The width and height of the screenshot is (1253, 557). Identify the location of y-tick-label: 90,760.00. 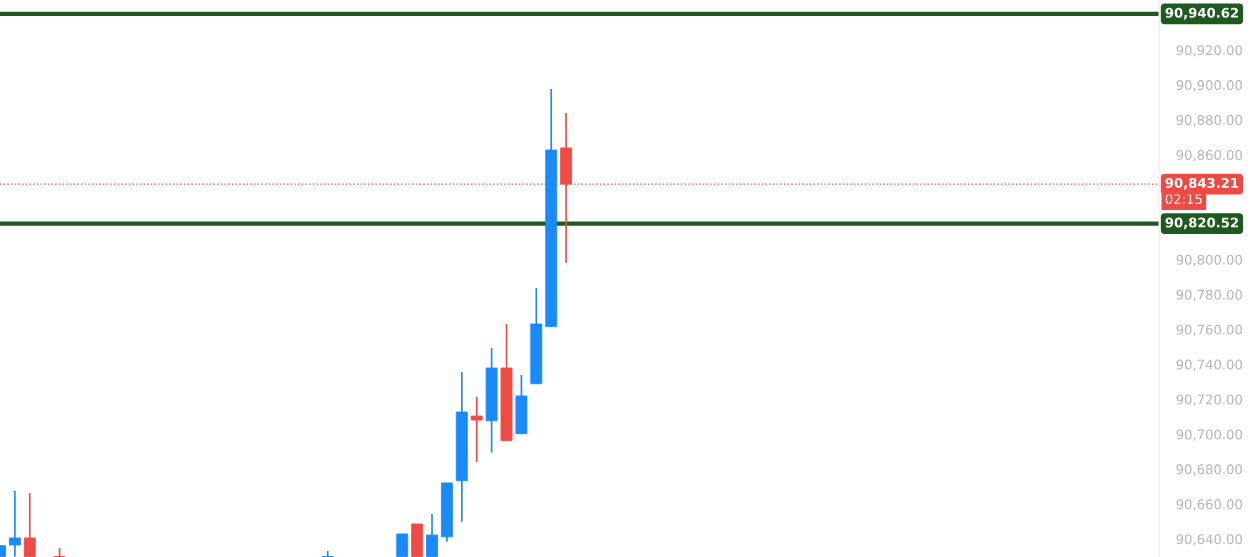
(1209, 330).